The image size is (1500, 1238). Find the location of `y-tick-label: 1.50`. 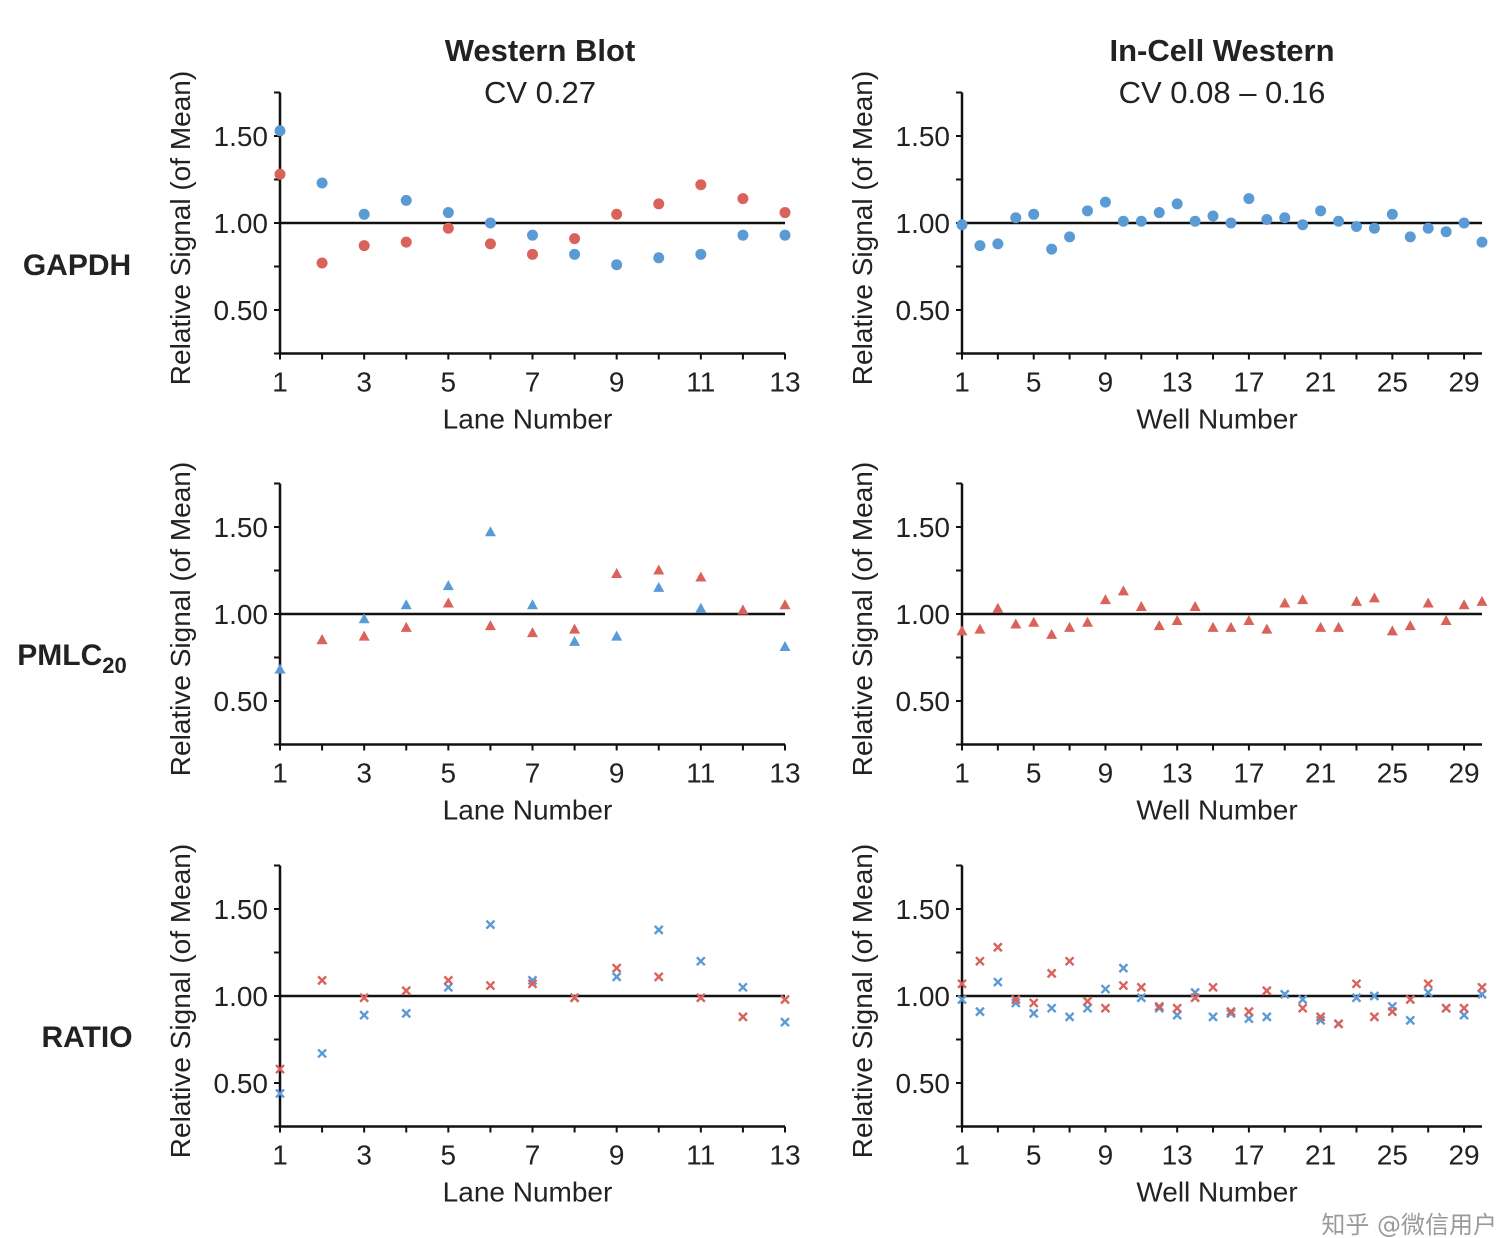

y-tick-label: 1.50 is located at coordinates (241, 909).